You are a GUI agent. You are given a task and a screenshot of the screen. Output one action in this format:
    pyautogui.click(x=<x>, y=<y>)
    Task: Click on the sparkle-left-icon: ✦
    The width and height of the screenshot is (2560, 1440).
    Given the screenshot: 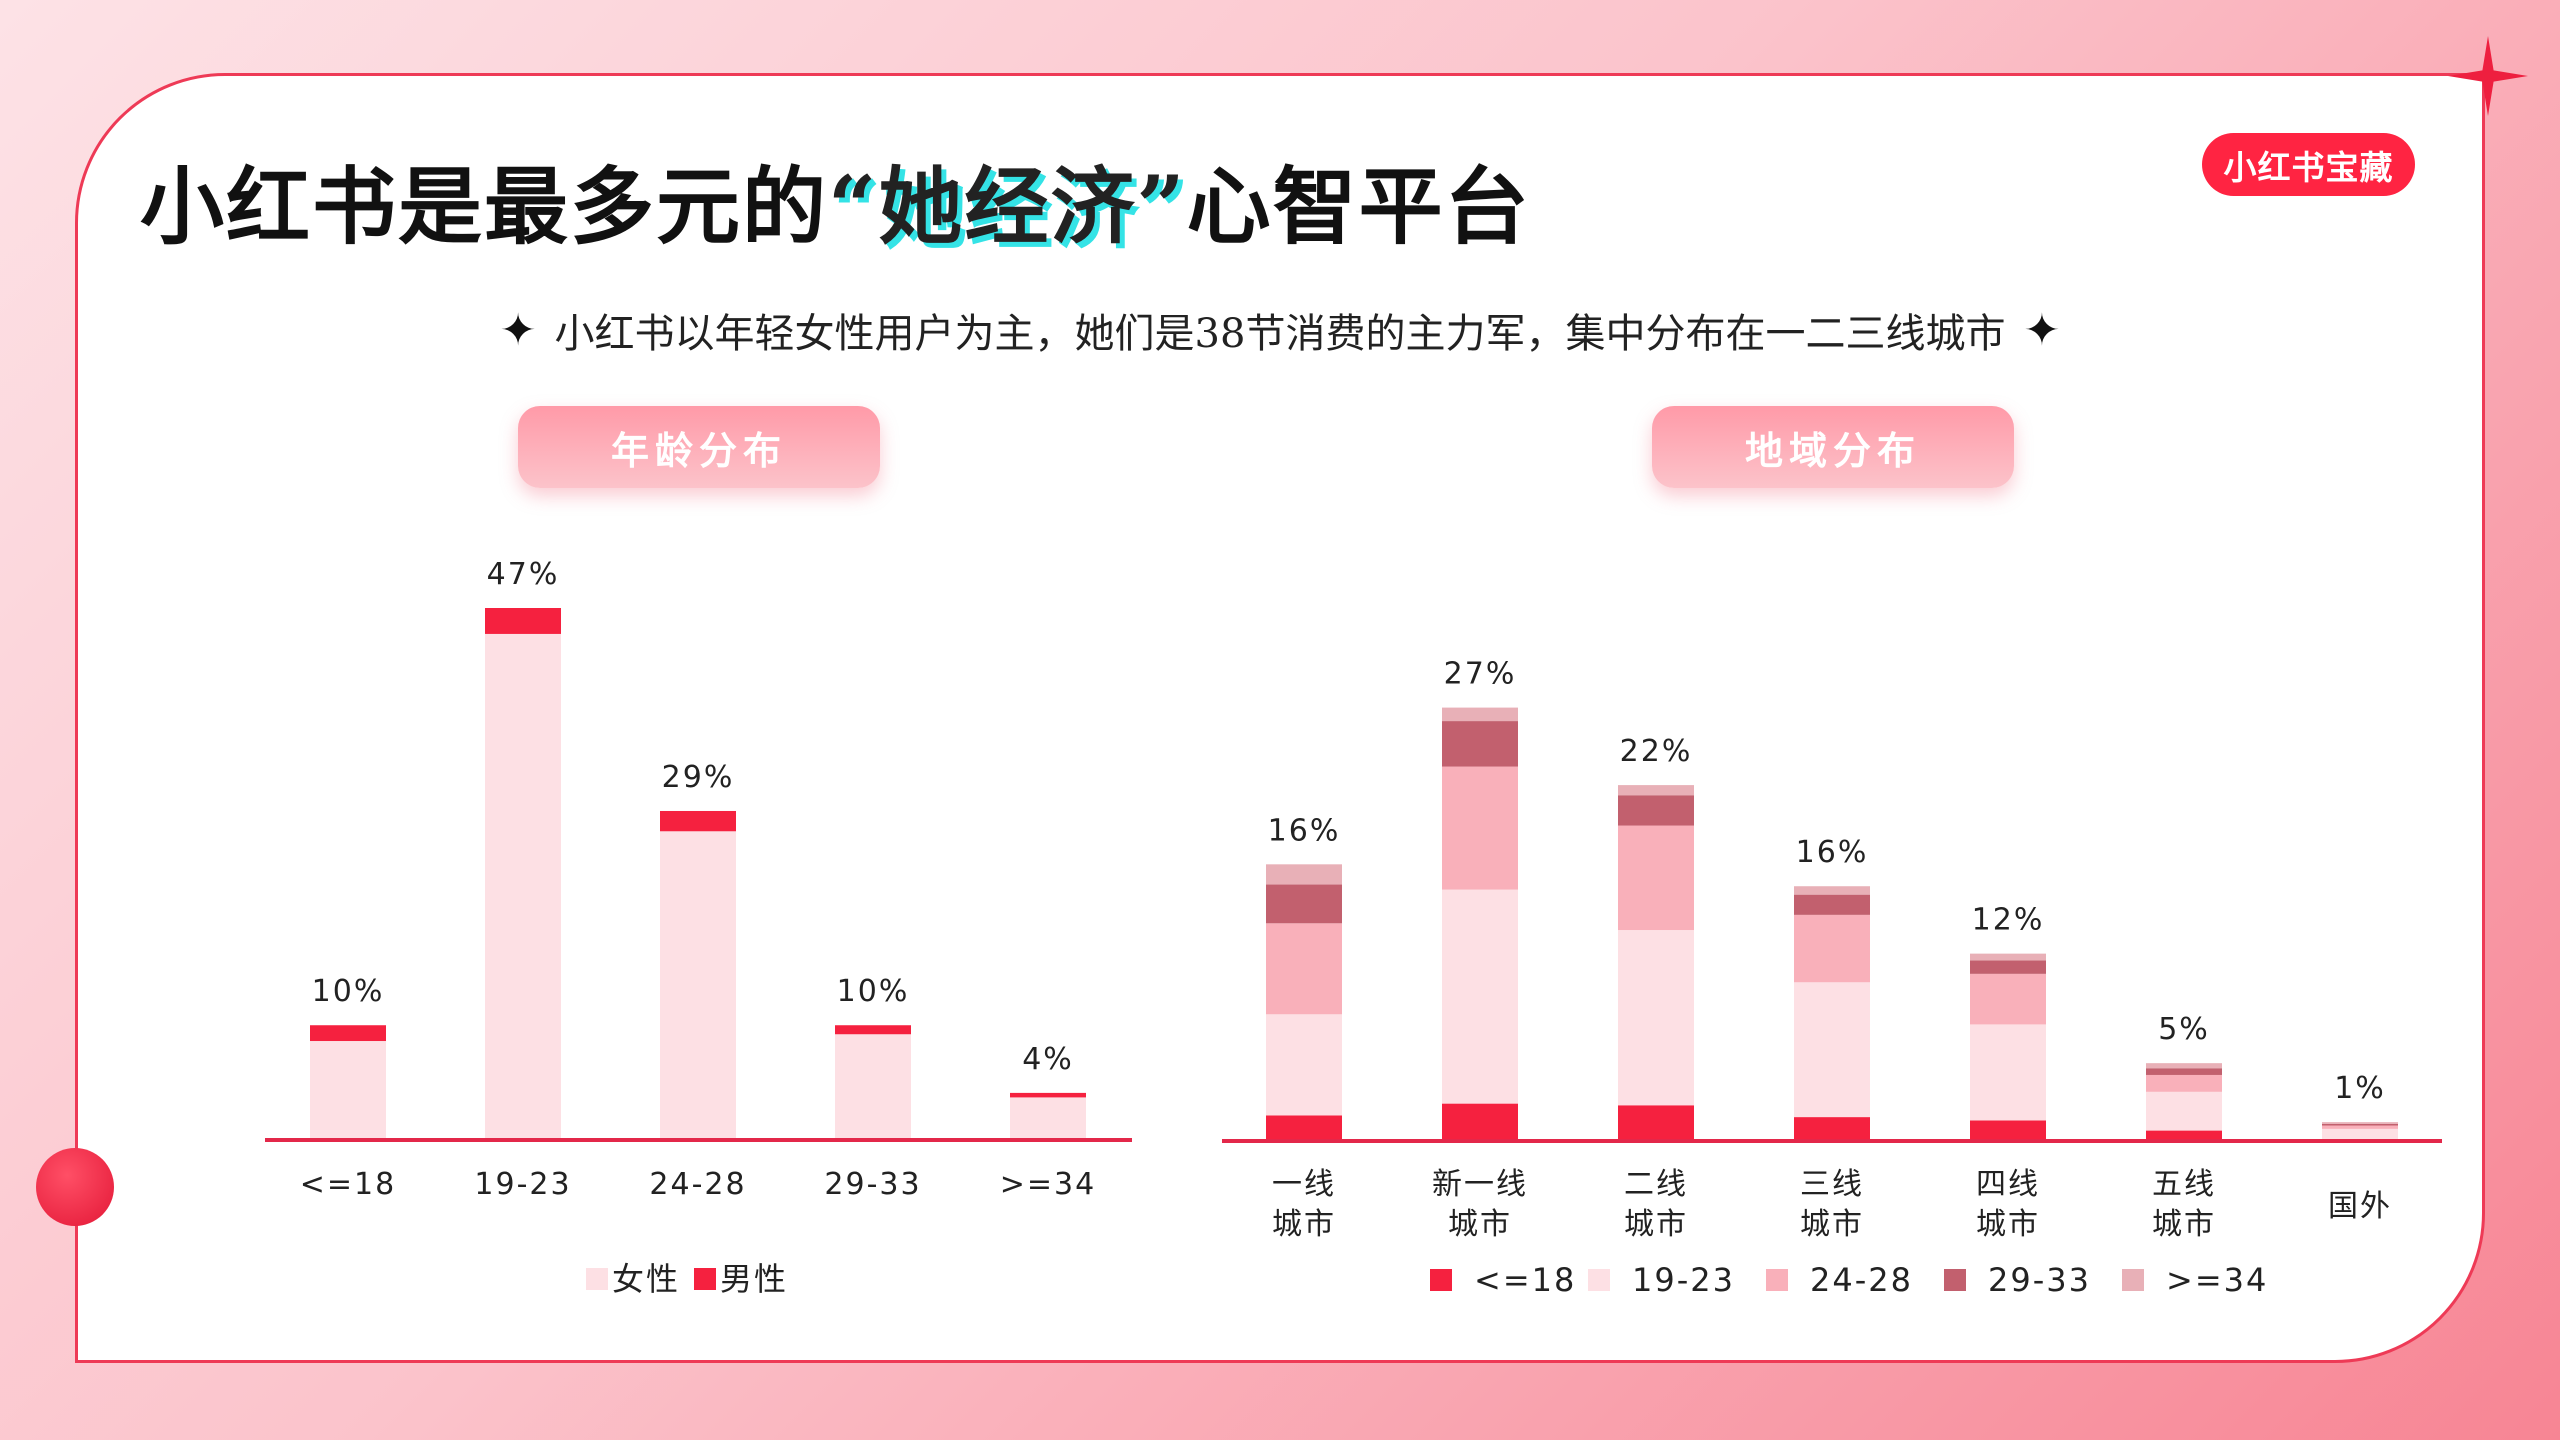 What is the action you would take?
    pyautogui.click(x=518, y=330)
    